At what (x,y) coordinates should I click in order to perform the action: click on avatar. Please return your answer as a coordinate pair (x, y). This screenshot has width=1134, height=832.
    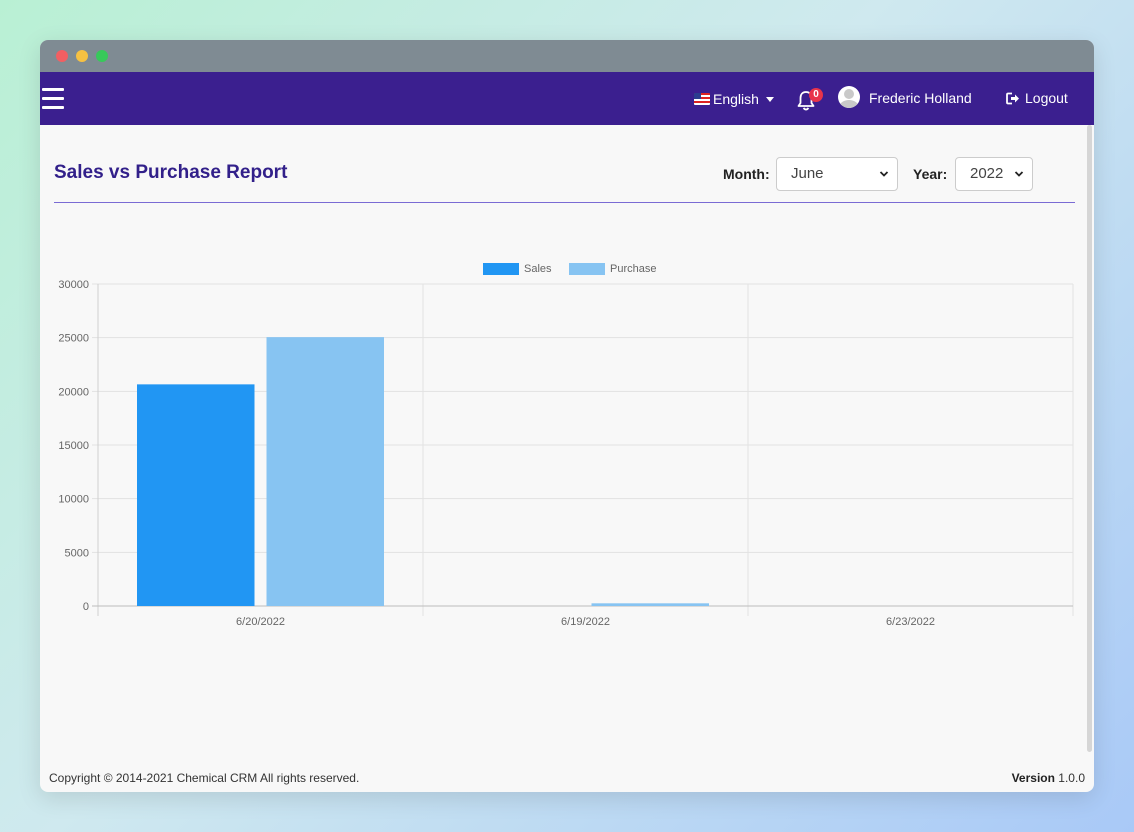
    Looking at the image, I should click on (849, 97).